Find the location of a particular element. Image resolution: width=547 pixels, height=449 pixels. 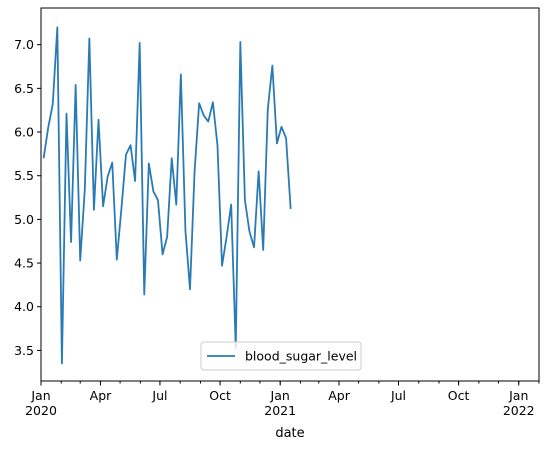

y-tick-label: 4.5 is located at coordinates (24, 263).